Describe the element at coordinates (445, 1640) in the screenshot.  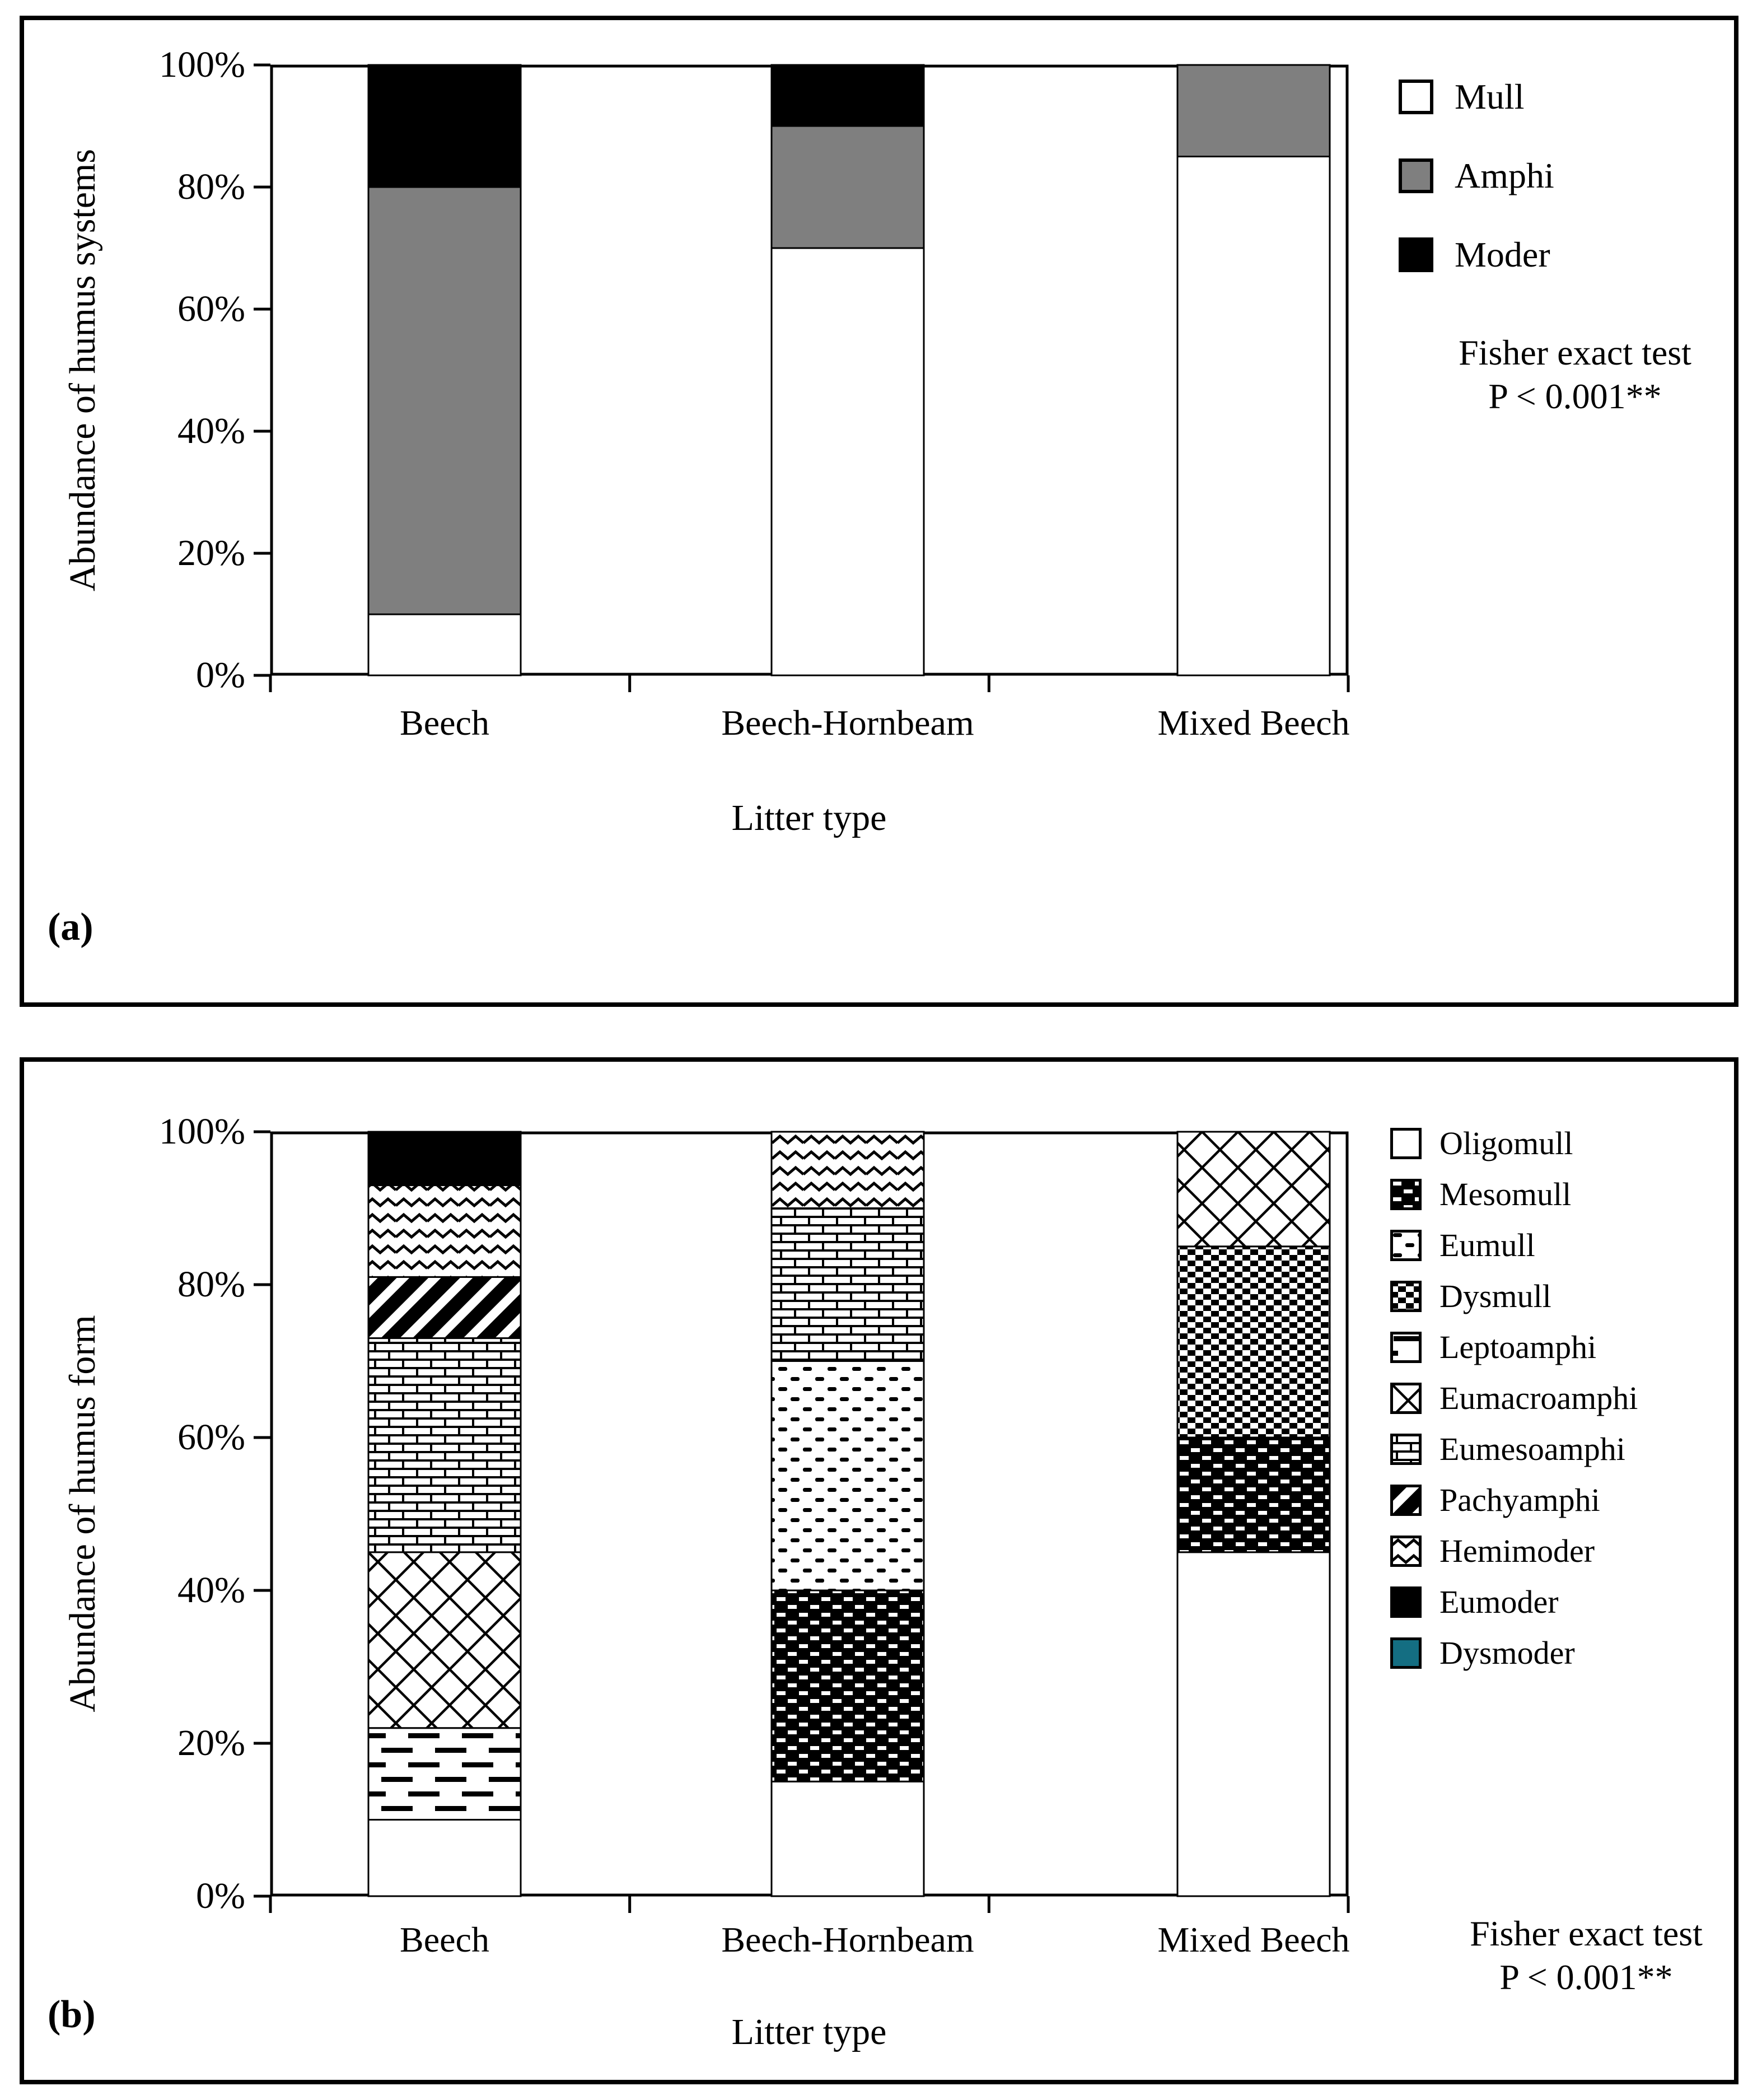
I see `bar-segment-beech-eumacroamphi` at that location.